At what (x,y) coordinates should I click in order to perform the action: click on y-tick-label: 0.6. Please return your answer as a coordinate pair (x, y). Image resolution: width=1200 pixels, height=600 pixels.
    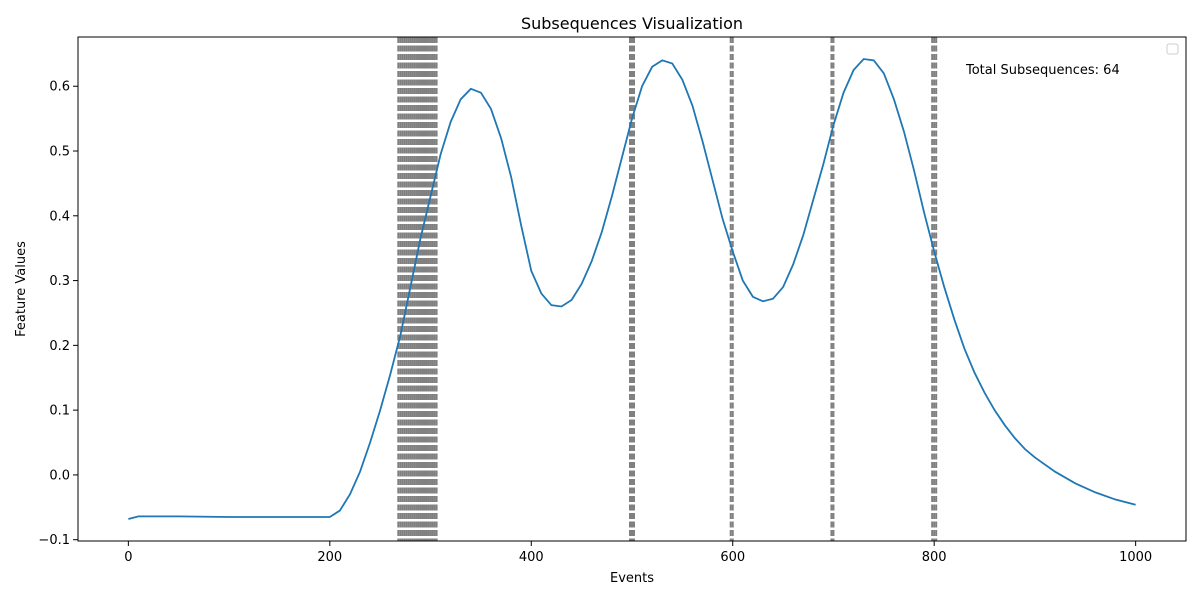
    Looking at the image, I should click on (59, 87).